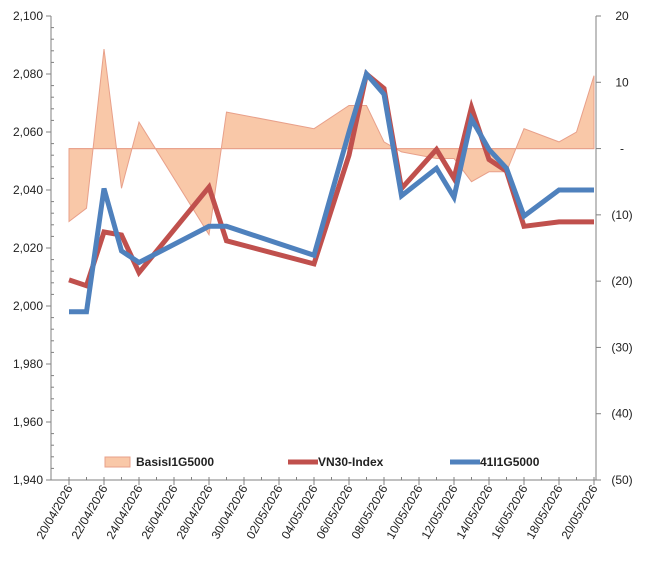 This screenshot has width=649, height=561. Describe the element at coordinates (28, 364) in the screenshot. I see `left-tick-label: 1,980` at that location.